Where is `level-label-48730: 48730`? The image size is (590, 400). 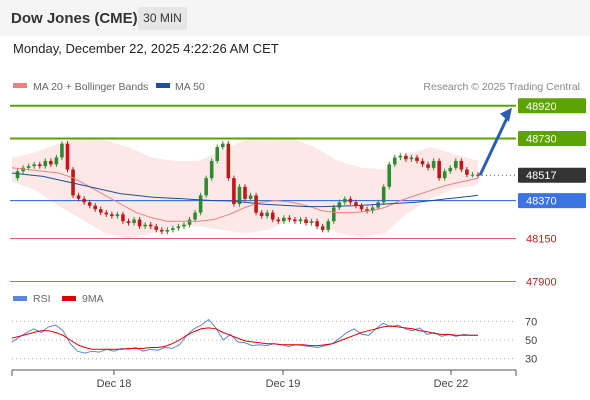 level-label-48730: 48730 is located at coordinates (541, 140).